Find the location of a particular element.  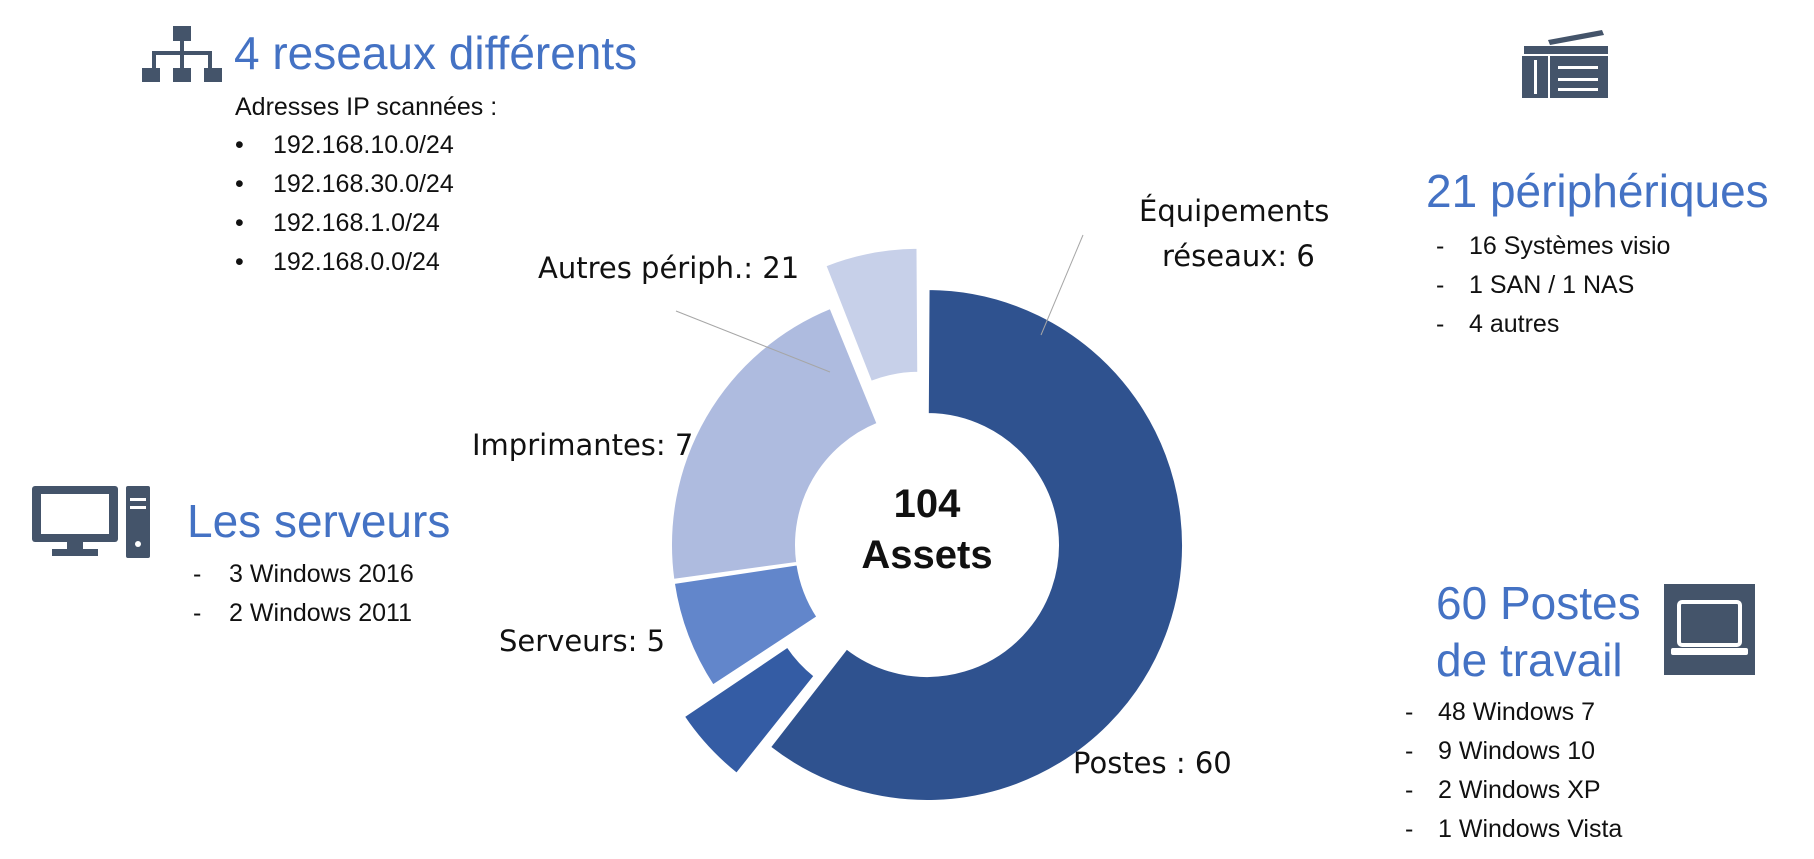

chart-center-count: 104 is located at coordinates (927, 504).